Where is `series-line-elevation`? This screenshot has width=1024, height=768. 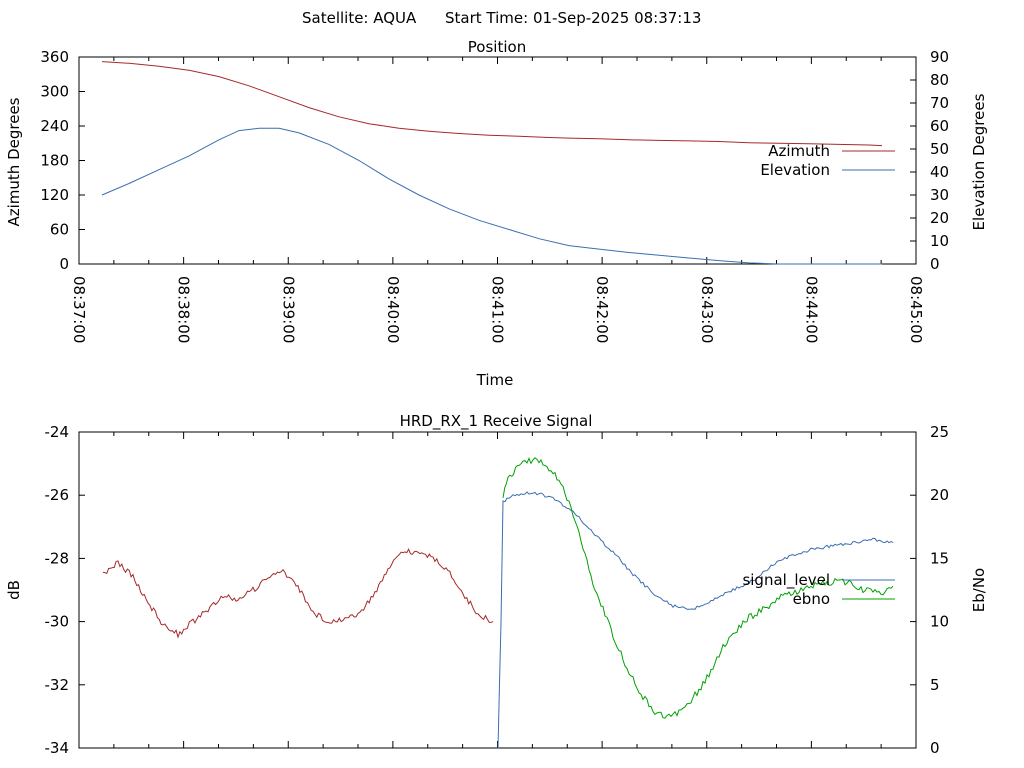
series-line-elevation is located at coordinates (335, 187).